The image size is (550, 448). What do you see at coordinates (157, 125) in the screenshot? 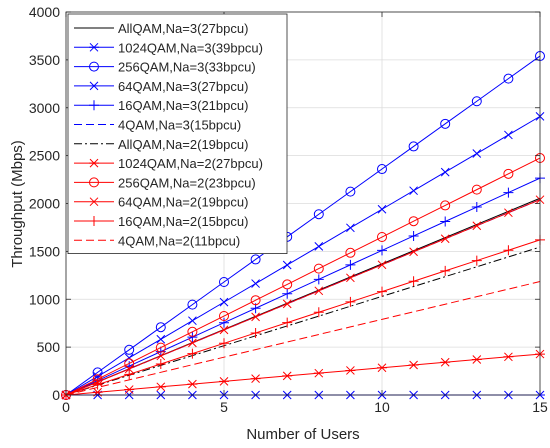
I see `legend-entry: 4QAM,Na=3(15bpcu)` at bounding box center [157, 125].